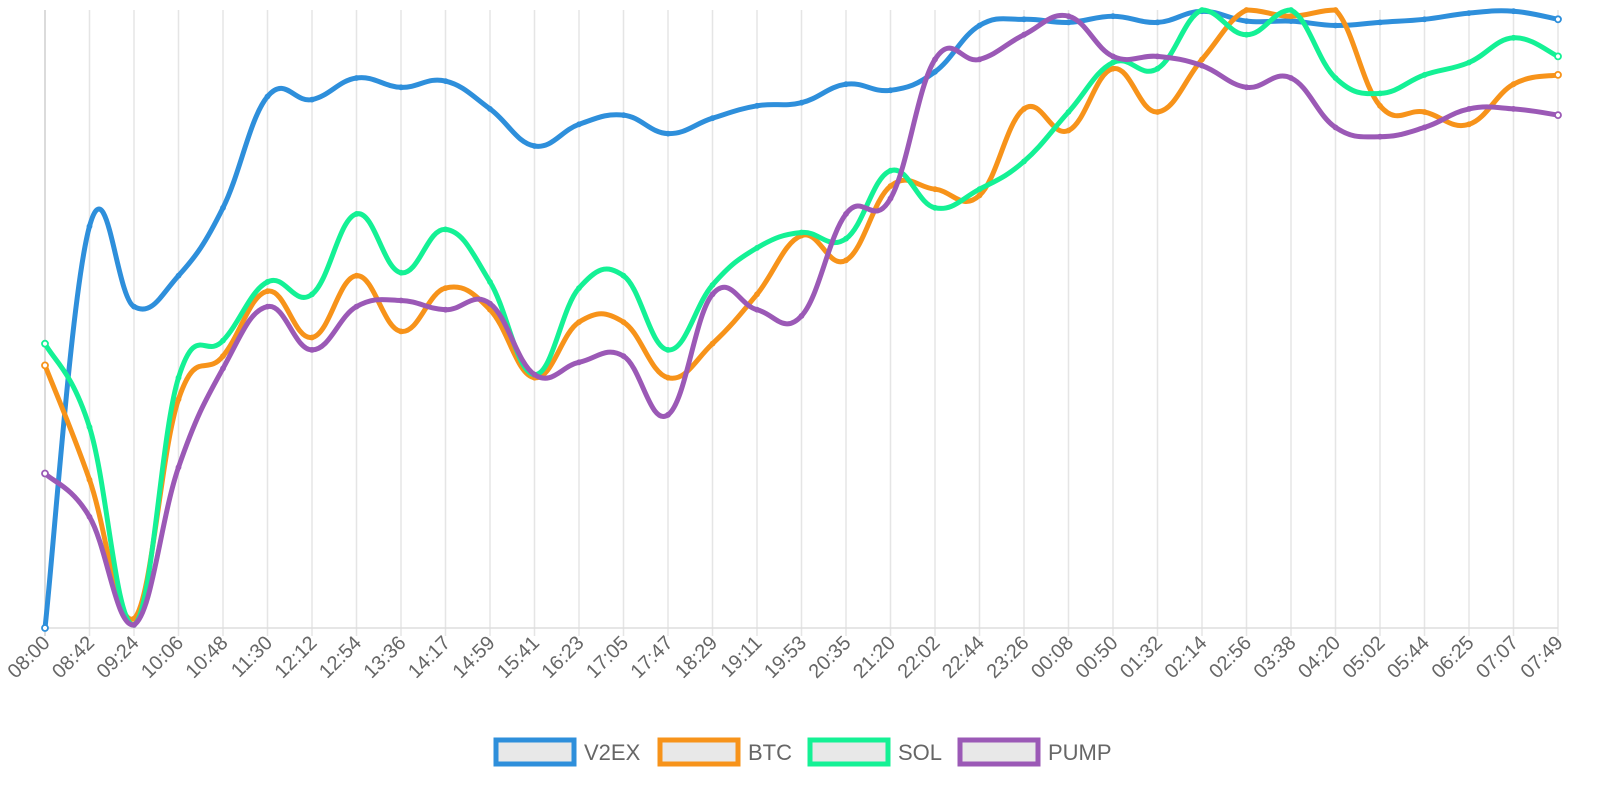  I want to click on legend-item-pump: PUMP, so click(1034, 752).